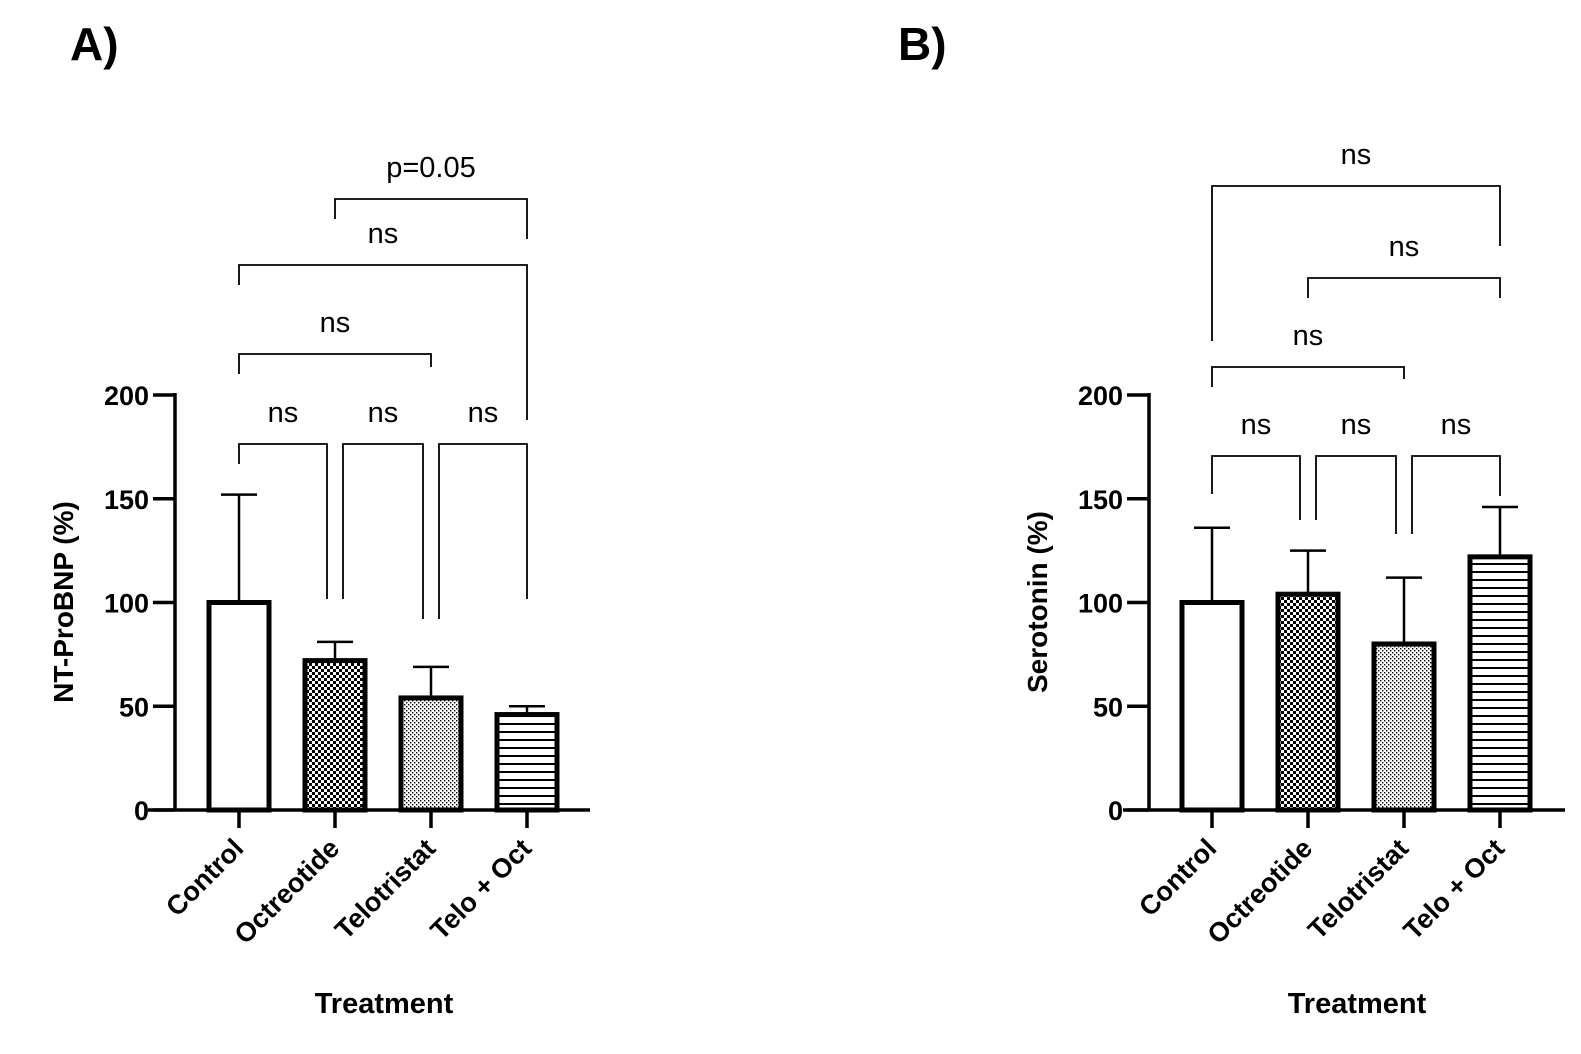  I want to click on panel-b-y-axis-label: Serotonin (%), so click(1037, 602).